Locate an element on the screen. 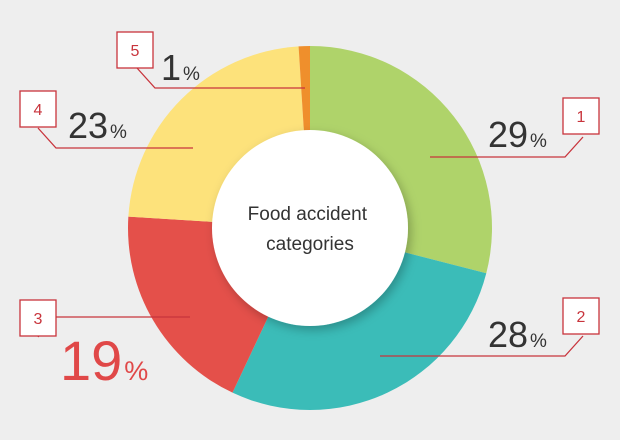 This screenshot has width=620, height=440. callout-number-1: 1 is located at coordinates (581, 117).